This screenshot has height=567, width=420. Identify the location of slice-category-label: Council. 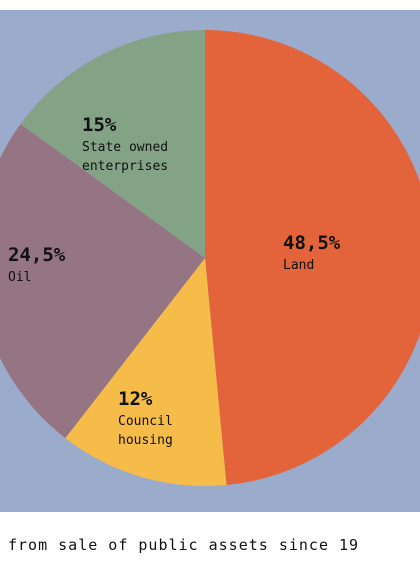
(145, 421).